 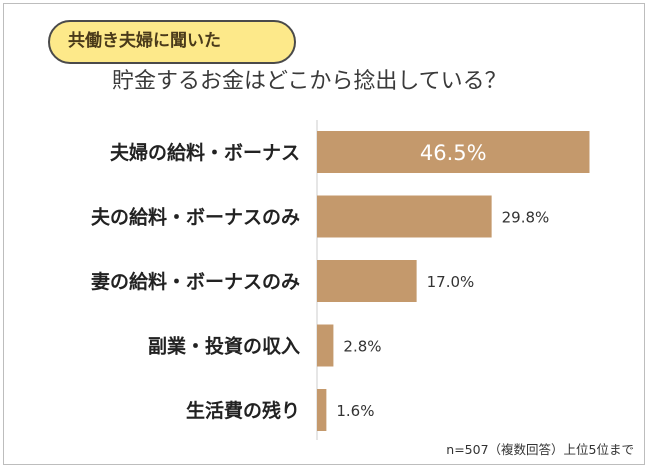 What do you see at coordinates (195, 281) in the screenshot?
I see `category-label: 妻の給料・ボーナスのみ` at bounding box center [195, 281].